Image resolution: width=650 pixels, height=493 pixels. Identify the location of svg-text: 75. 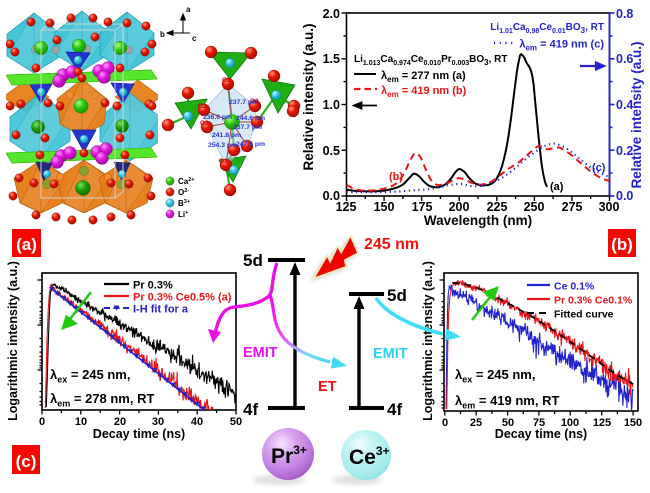
(539, 423).